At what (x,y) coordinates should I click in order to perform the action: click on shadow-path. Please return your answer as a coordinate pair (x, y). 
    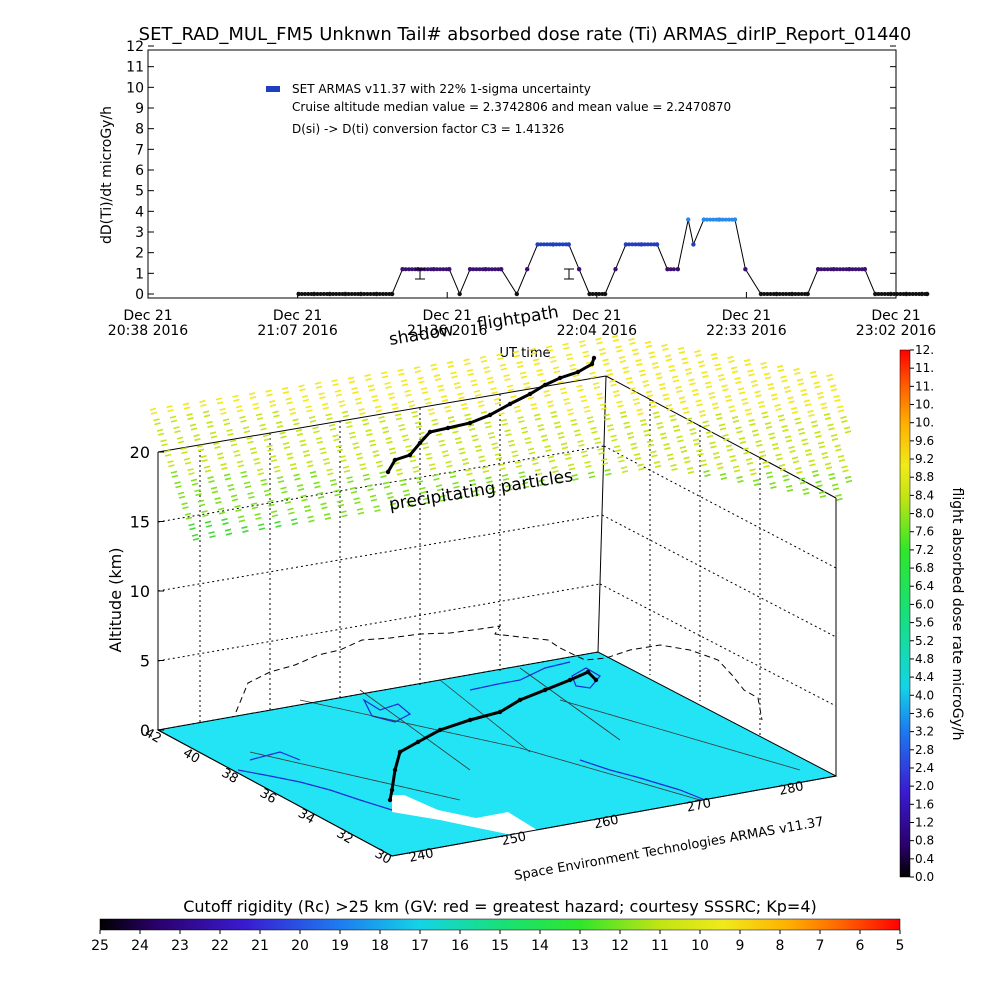
    Looking at the image, I should click on (499, 673).